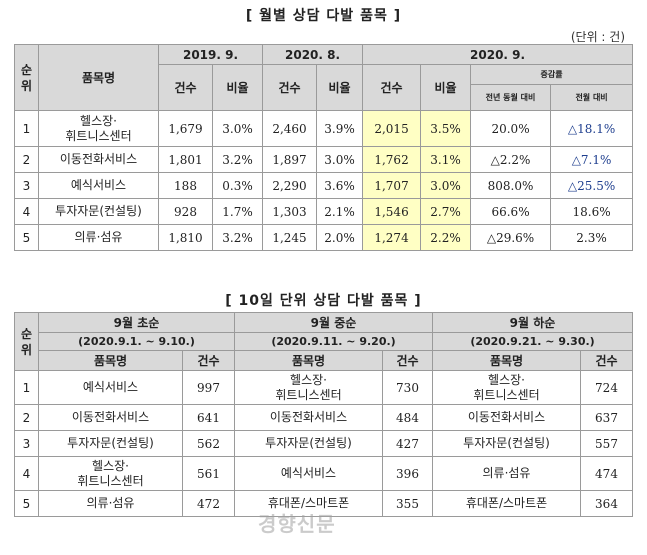  What do you see at coordinates (308, 503) in the screenshot?
I see `item-name-cell: 휴대폰/스마트폰` at bounding box center [308, 503].